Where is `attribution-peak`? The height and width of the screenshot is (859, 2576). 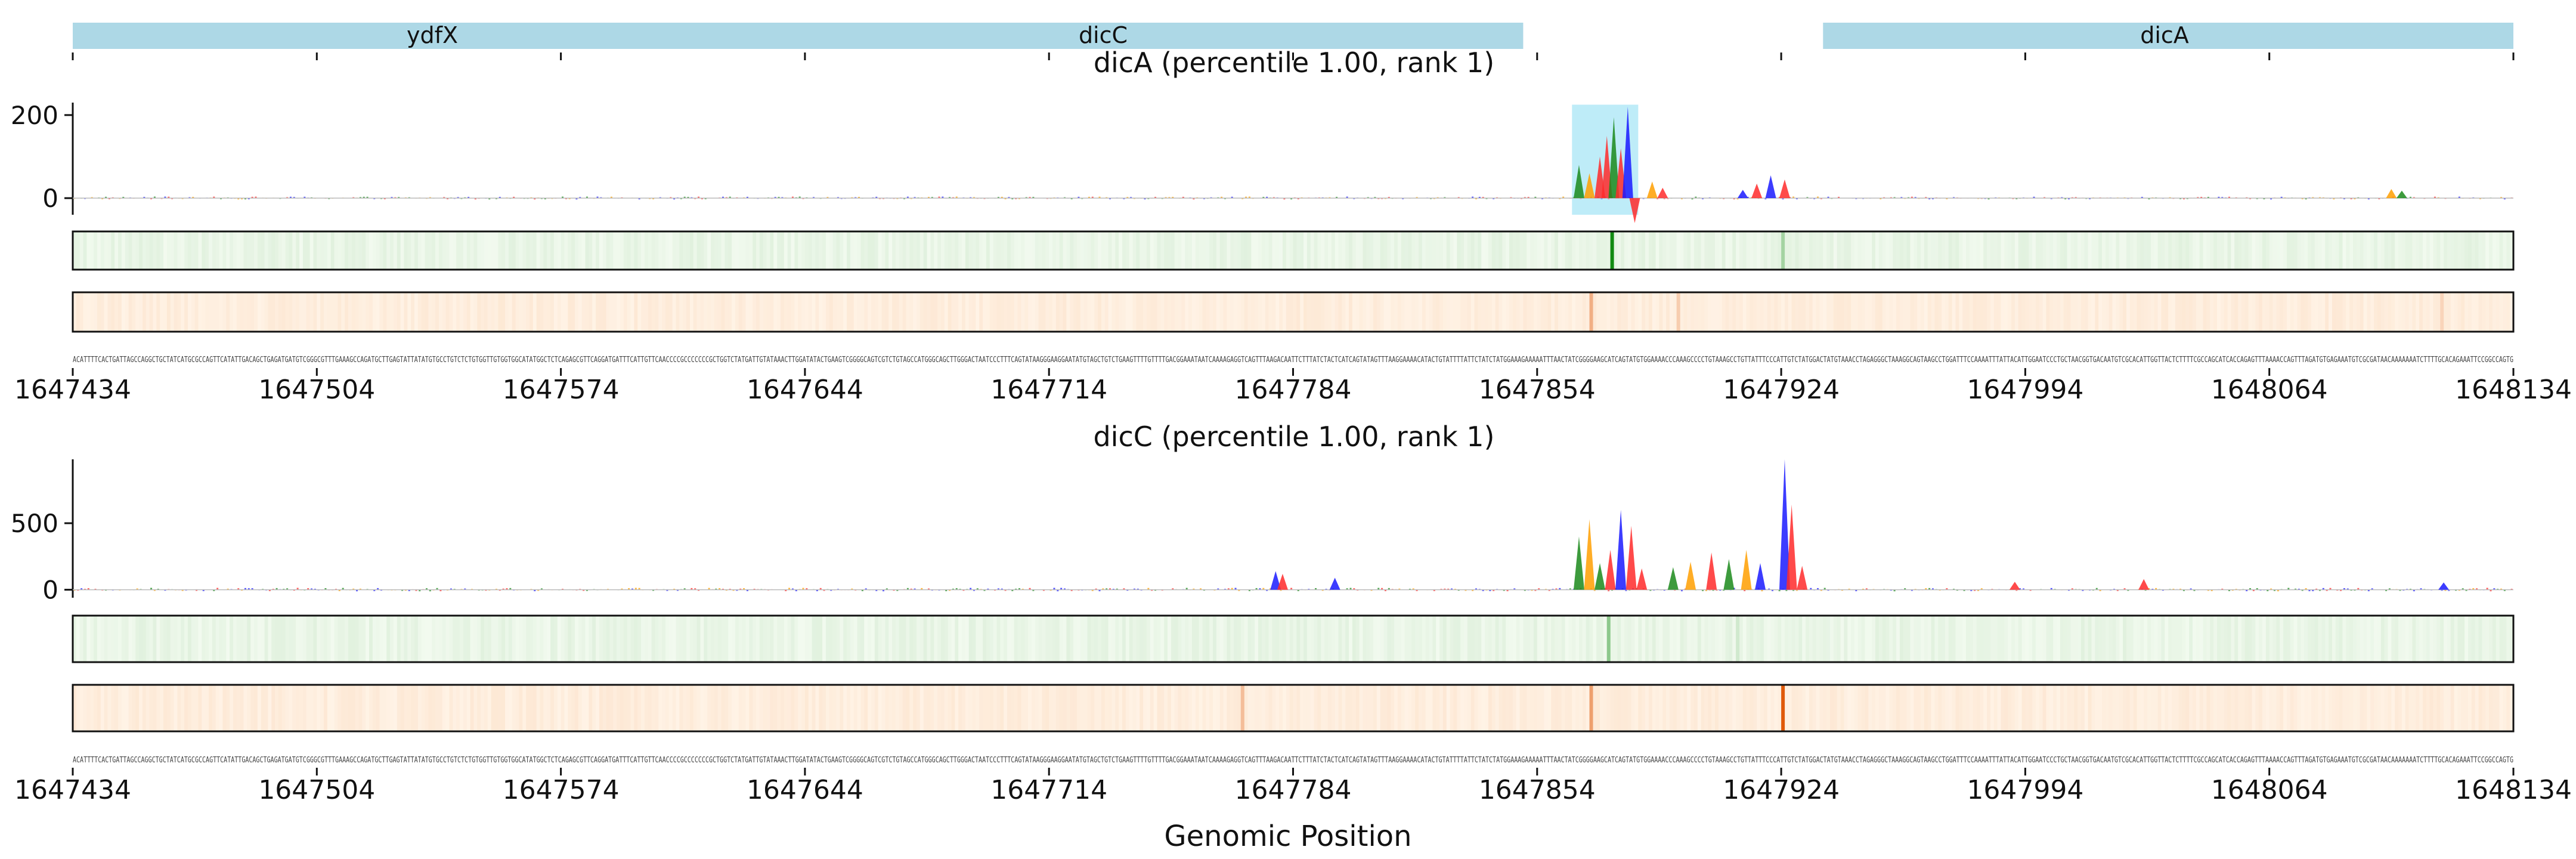 attribution-peak is located at coordinates (1589, 186).